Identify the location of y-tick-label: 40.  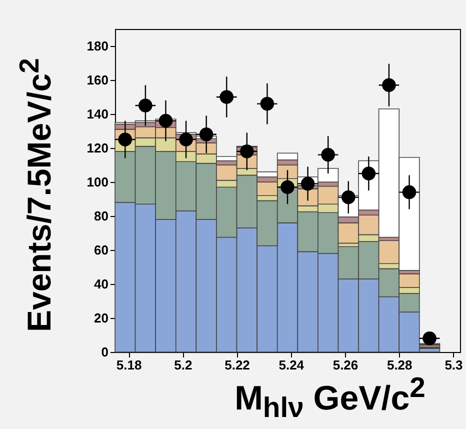
(101, 284).